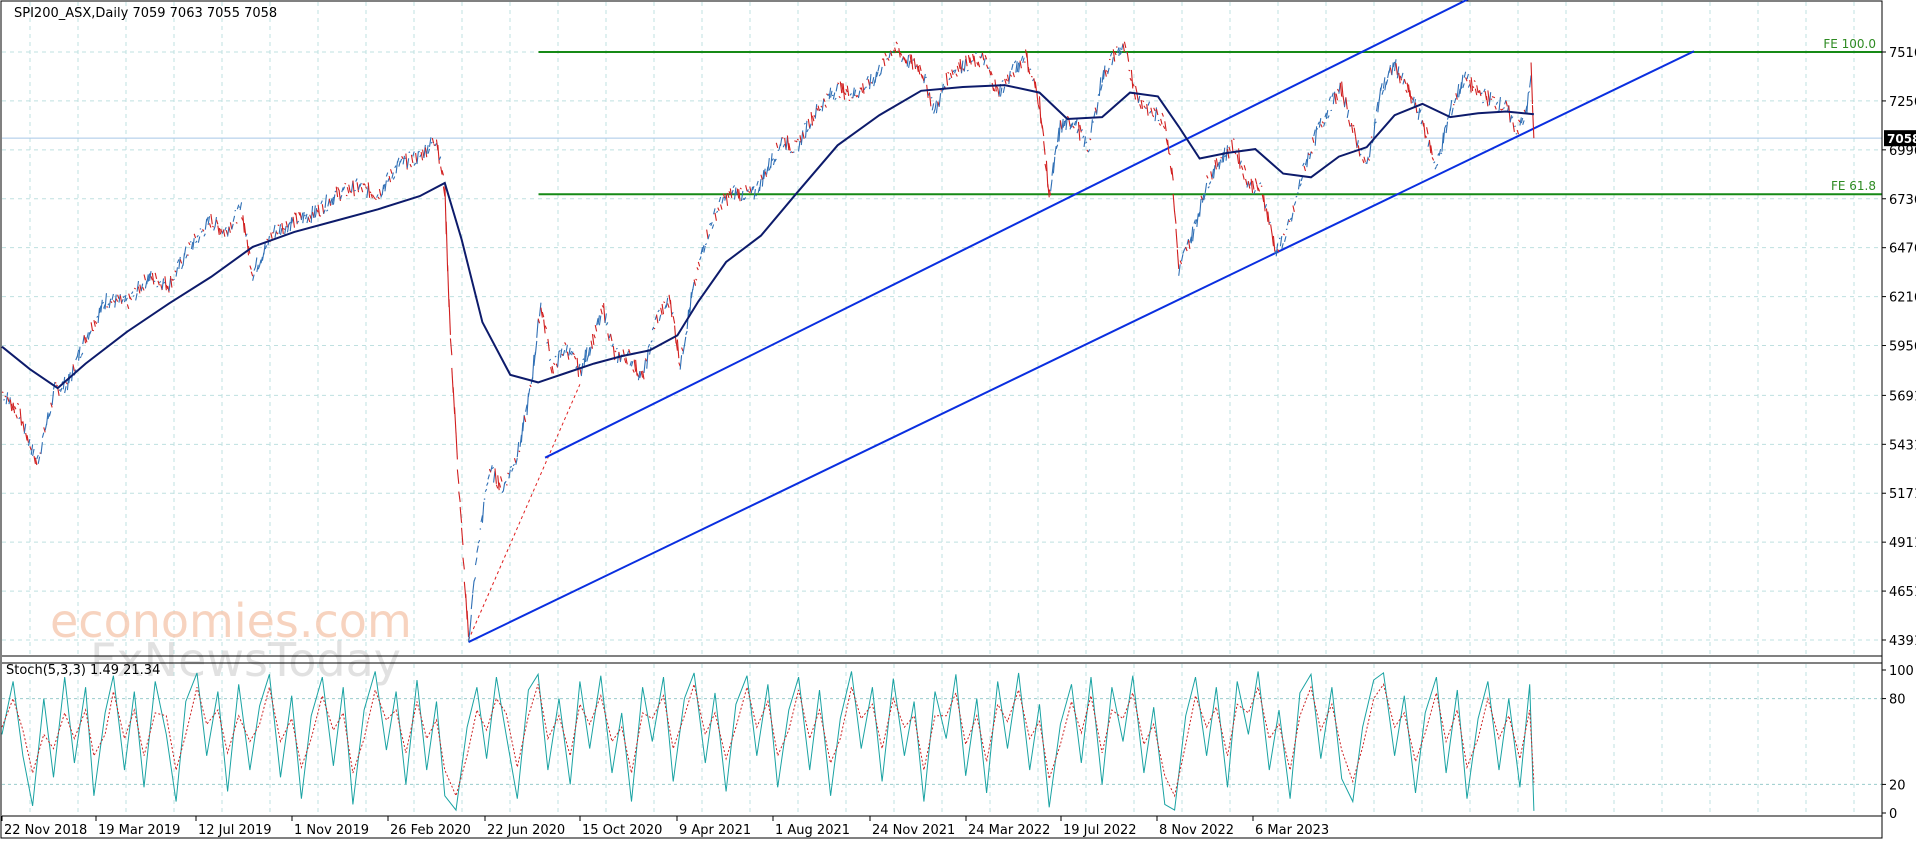 The height and width of the screenshot is (845, 1916). I want to click on x-tick-label: 19 Jul 2022, so click(1100, 830).